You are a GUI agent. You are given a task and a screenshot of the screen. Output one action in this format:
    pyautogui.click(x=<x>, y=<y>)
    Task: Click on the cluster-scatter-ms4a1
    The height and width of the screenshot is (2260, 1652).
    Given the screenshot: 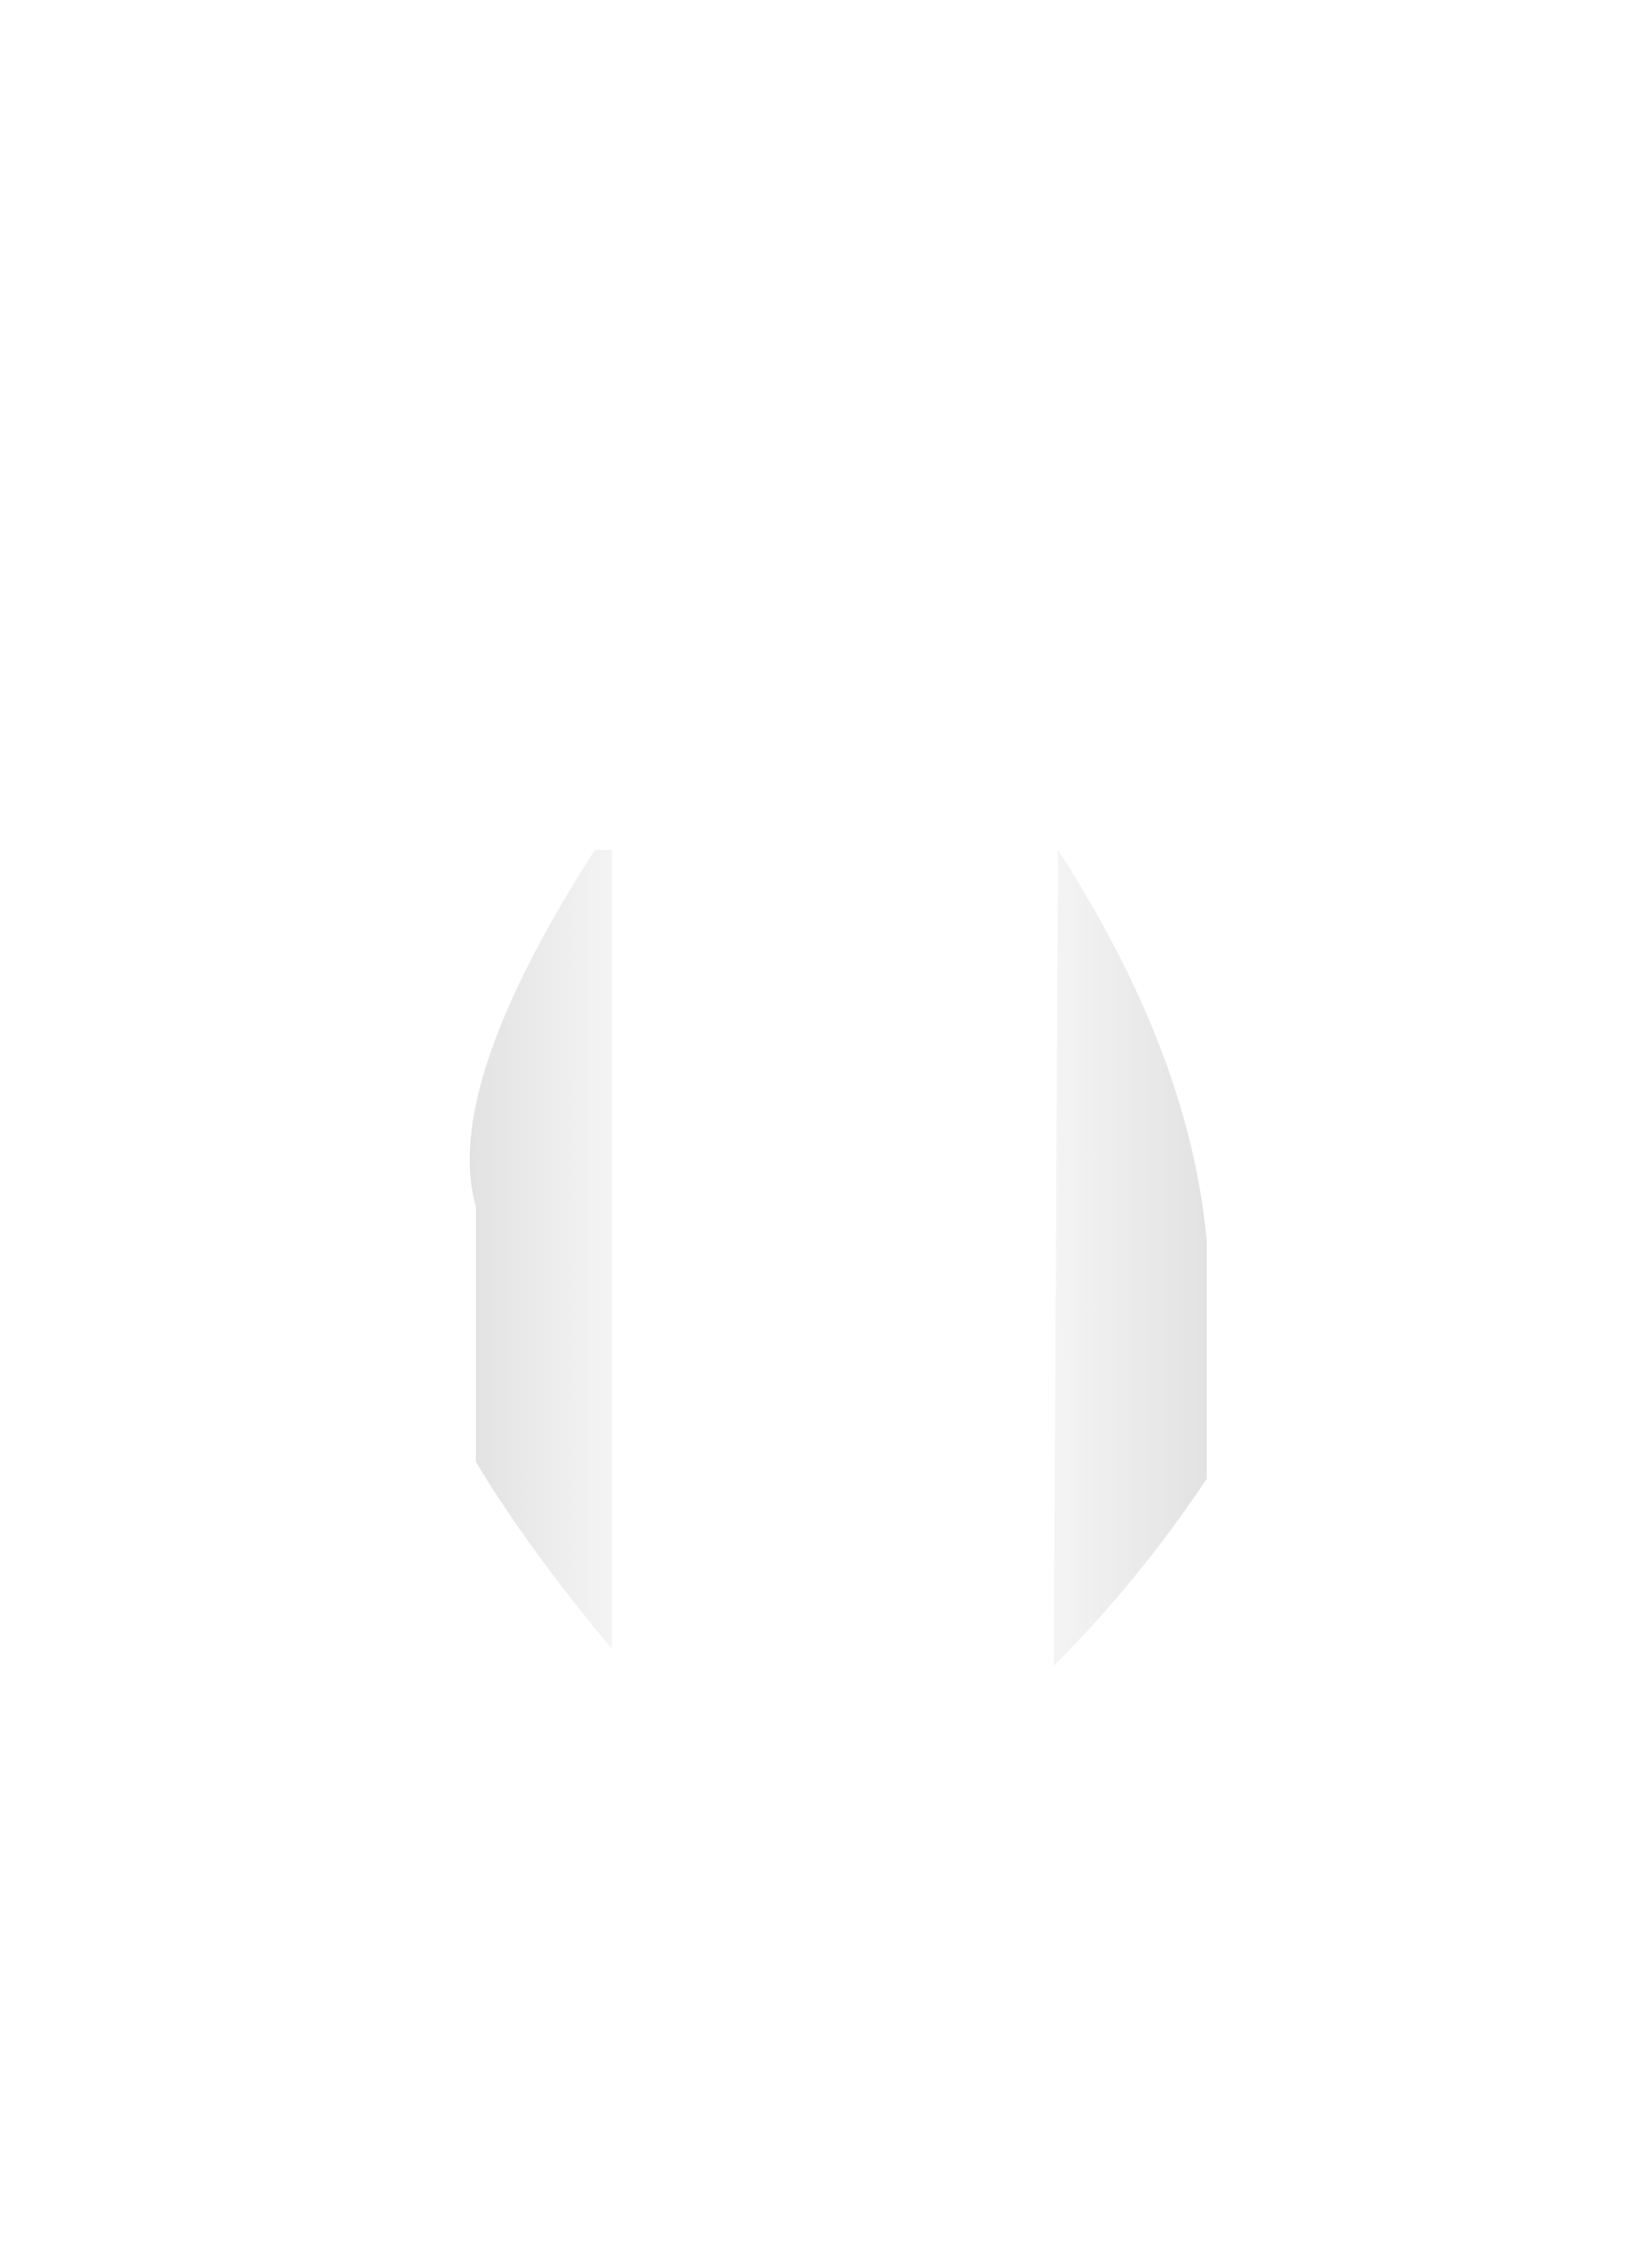 What is the action you would take?
    pyautogui.click(x=1391, y=223)
    